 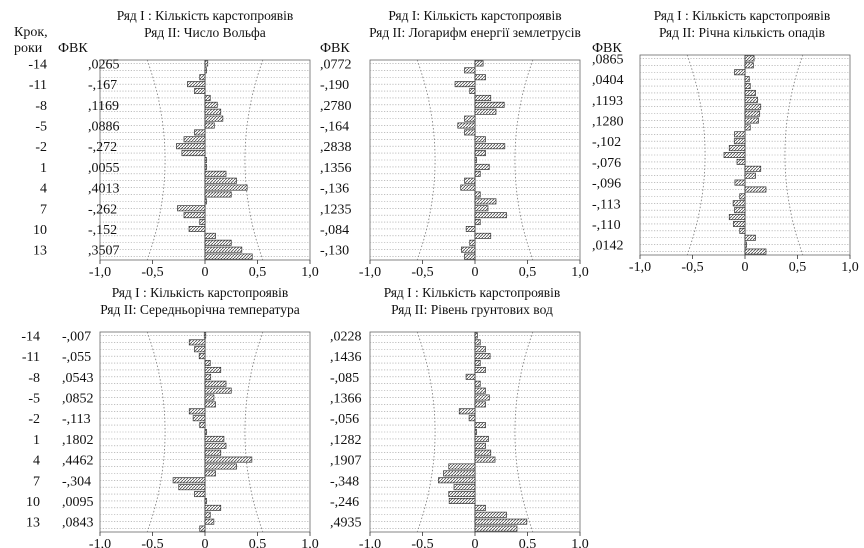 What do you see at coordinates (103, 106) in the screenshot?
I see `ccf-value-label: ,1169` at bounding box center [103, 106].